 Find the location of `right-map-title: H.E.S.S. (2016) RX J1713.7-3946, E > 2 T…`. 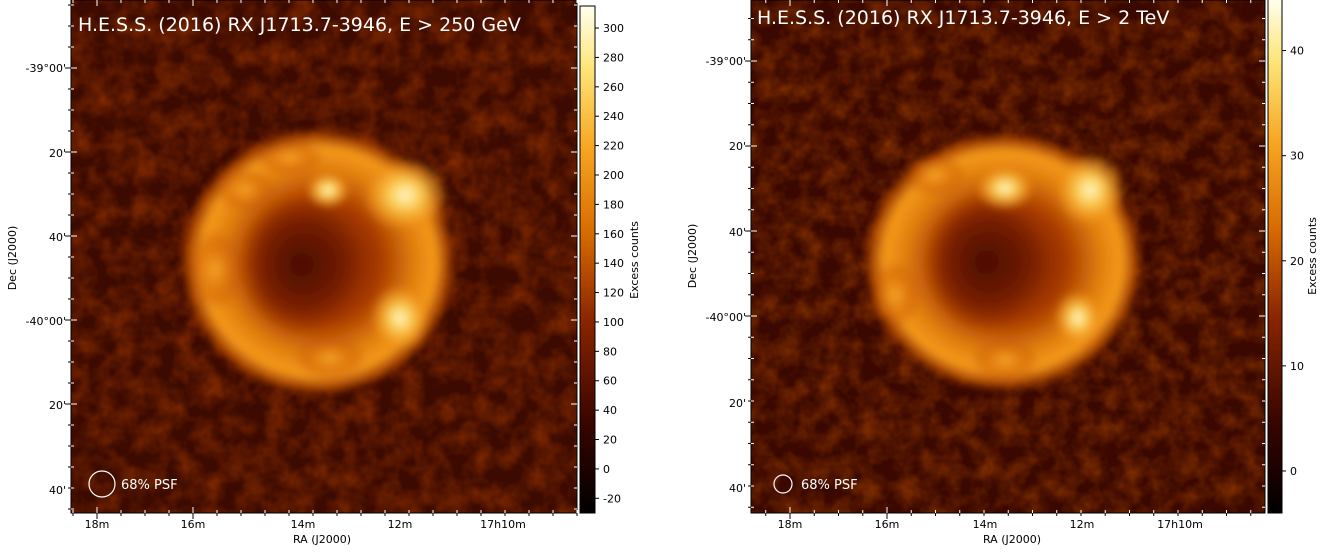

right-map-title: H.E.S.S. (2016) RX J1713.7-3946, E > 2 T… is located at coordinates (963, 18).